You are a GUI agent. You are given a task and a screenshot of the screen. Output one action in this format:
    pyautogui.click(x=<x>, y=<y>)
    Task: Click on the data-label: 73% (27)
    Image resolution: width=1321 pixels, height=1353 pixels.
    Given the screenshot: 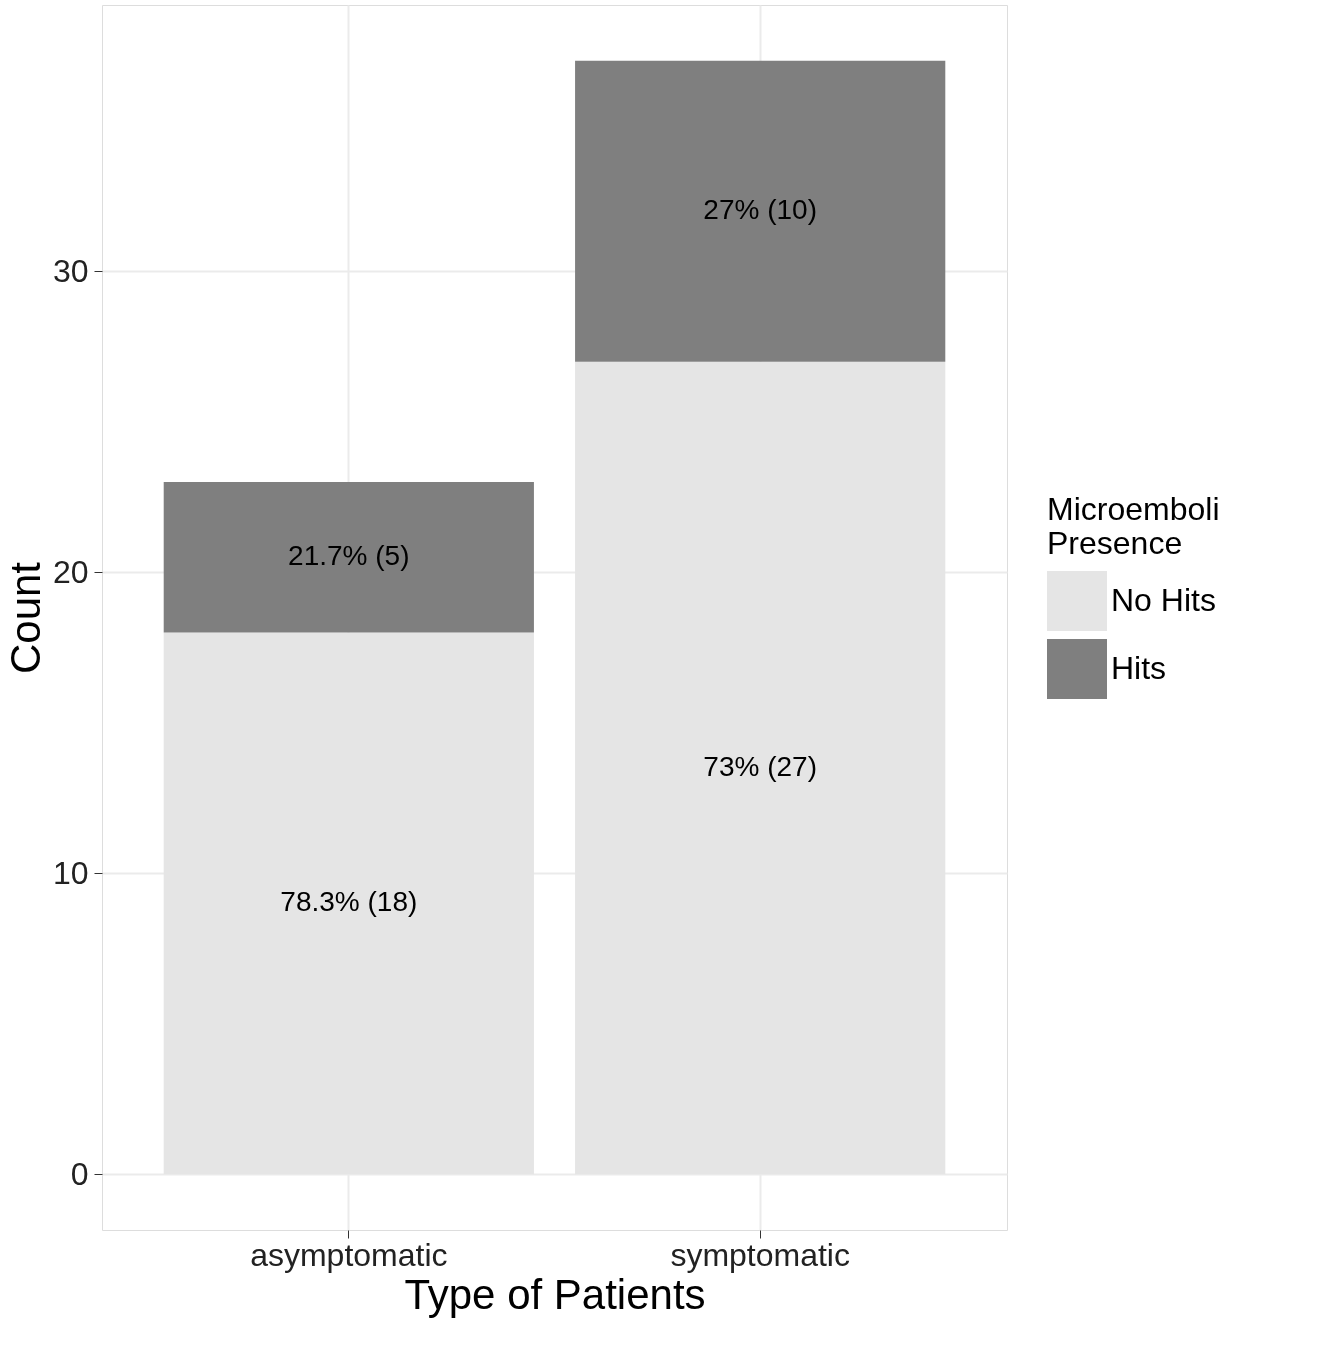 What is the action you would take?
    pyautogui.click(x=760, y=766)
    